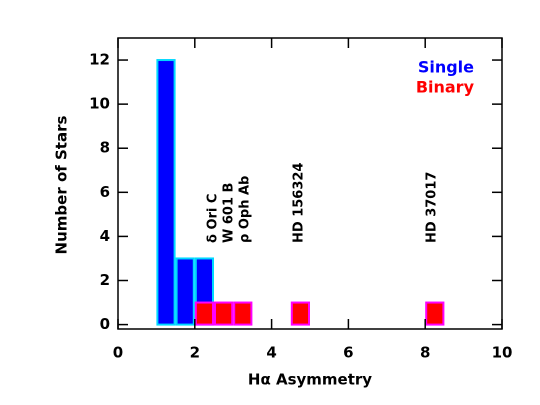  I want to click on x-tick-label: 2, so click(195, 353).